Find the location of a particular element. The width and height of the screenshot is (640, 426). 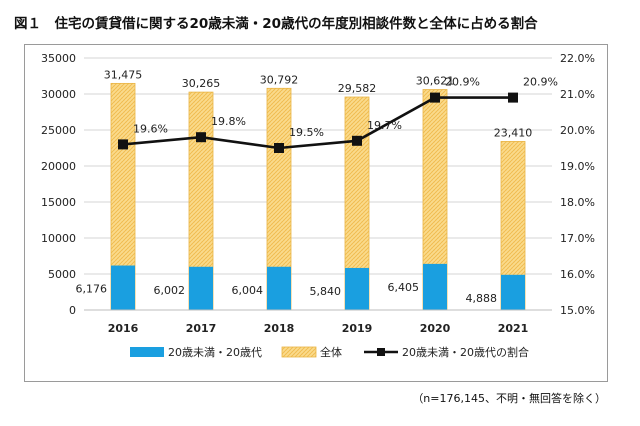

total-data-label: 29,582 is located at coordinates (357, 88).